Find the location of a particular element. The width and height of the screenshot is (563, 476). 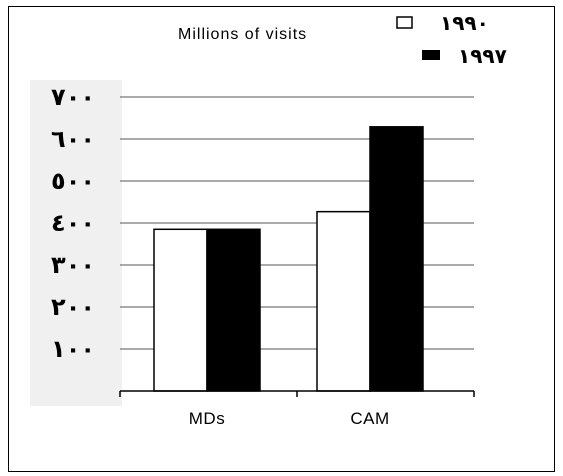

y-axis-ticks: ١٠٠ ٢٠٠ ٣٠٠ ٤٠٠ ٥٠٠ ٦٠٠ ٧٠٠ is located at coordinates (73, 223).